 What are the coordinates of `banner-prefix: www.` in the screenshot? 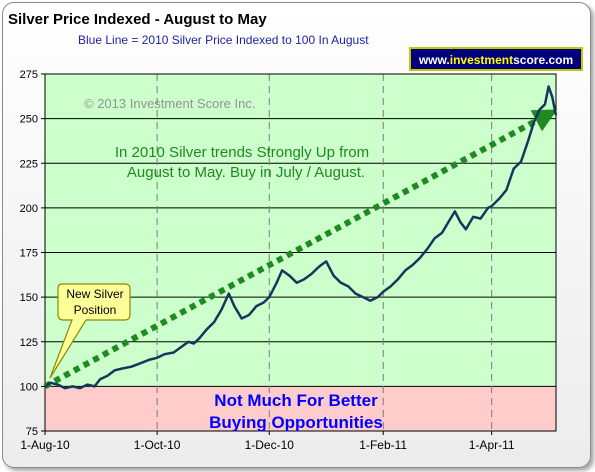 It's located at (434, 60).